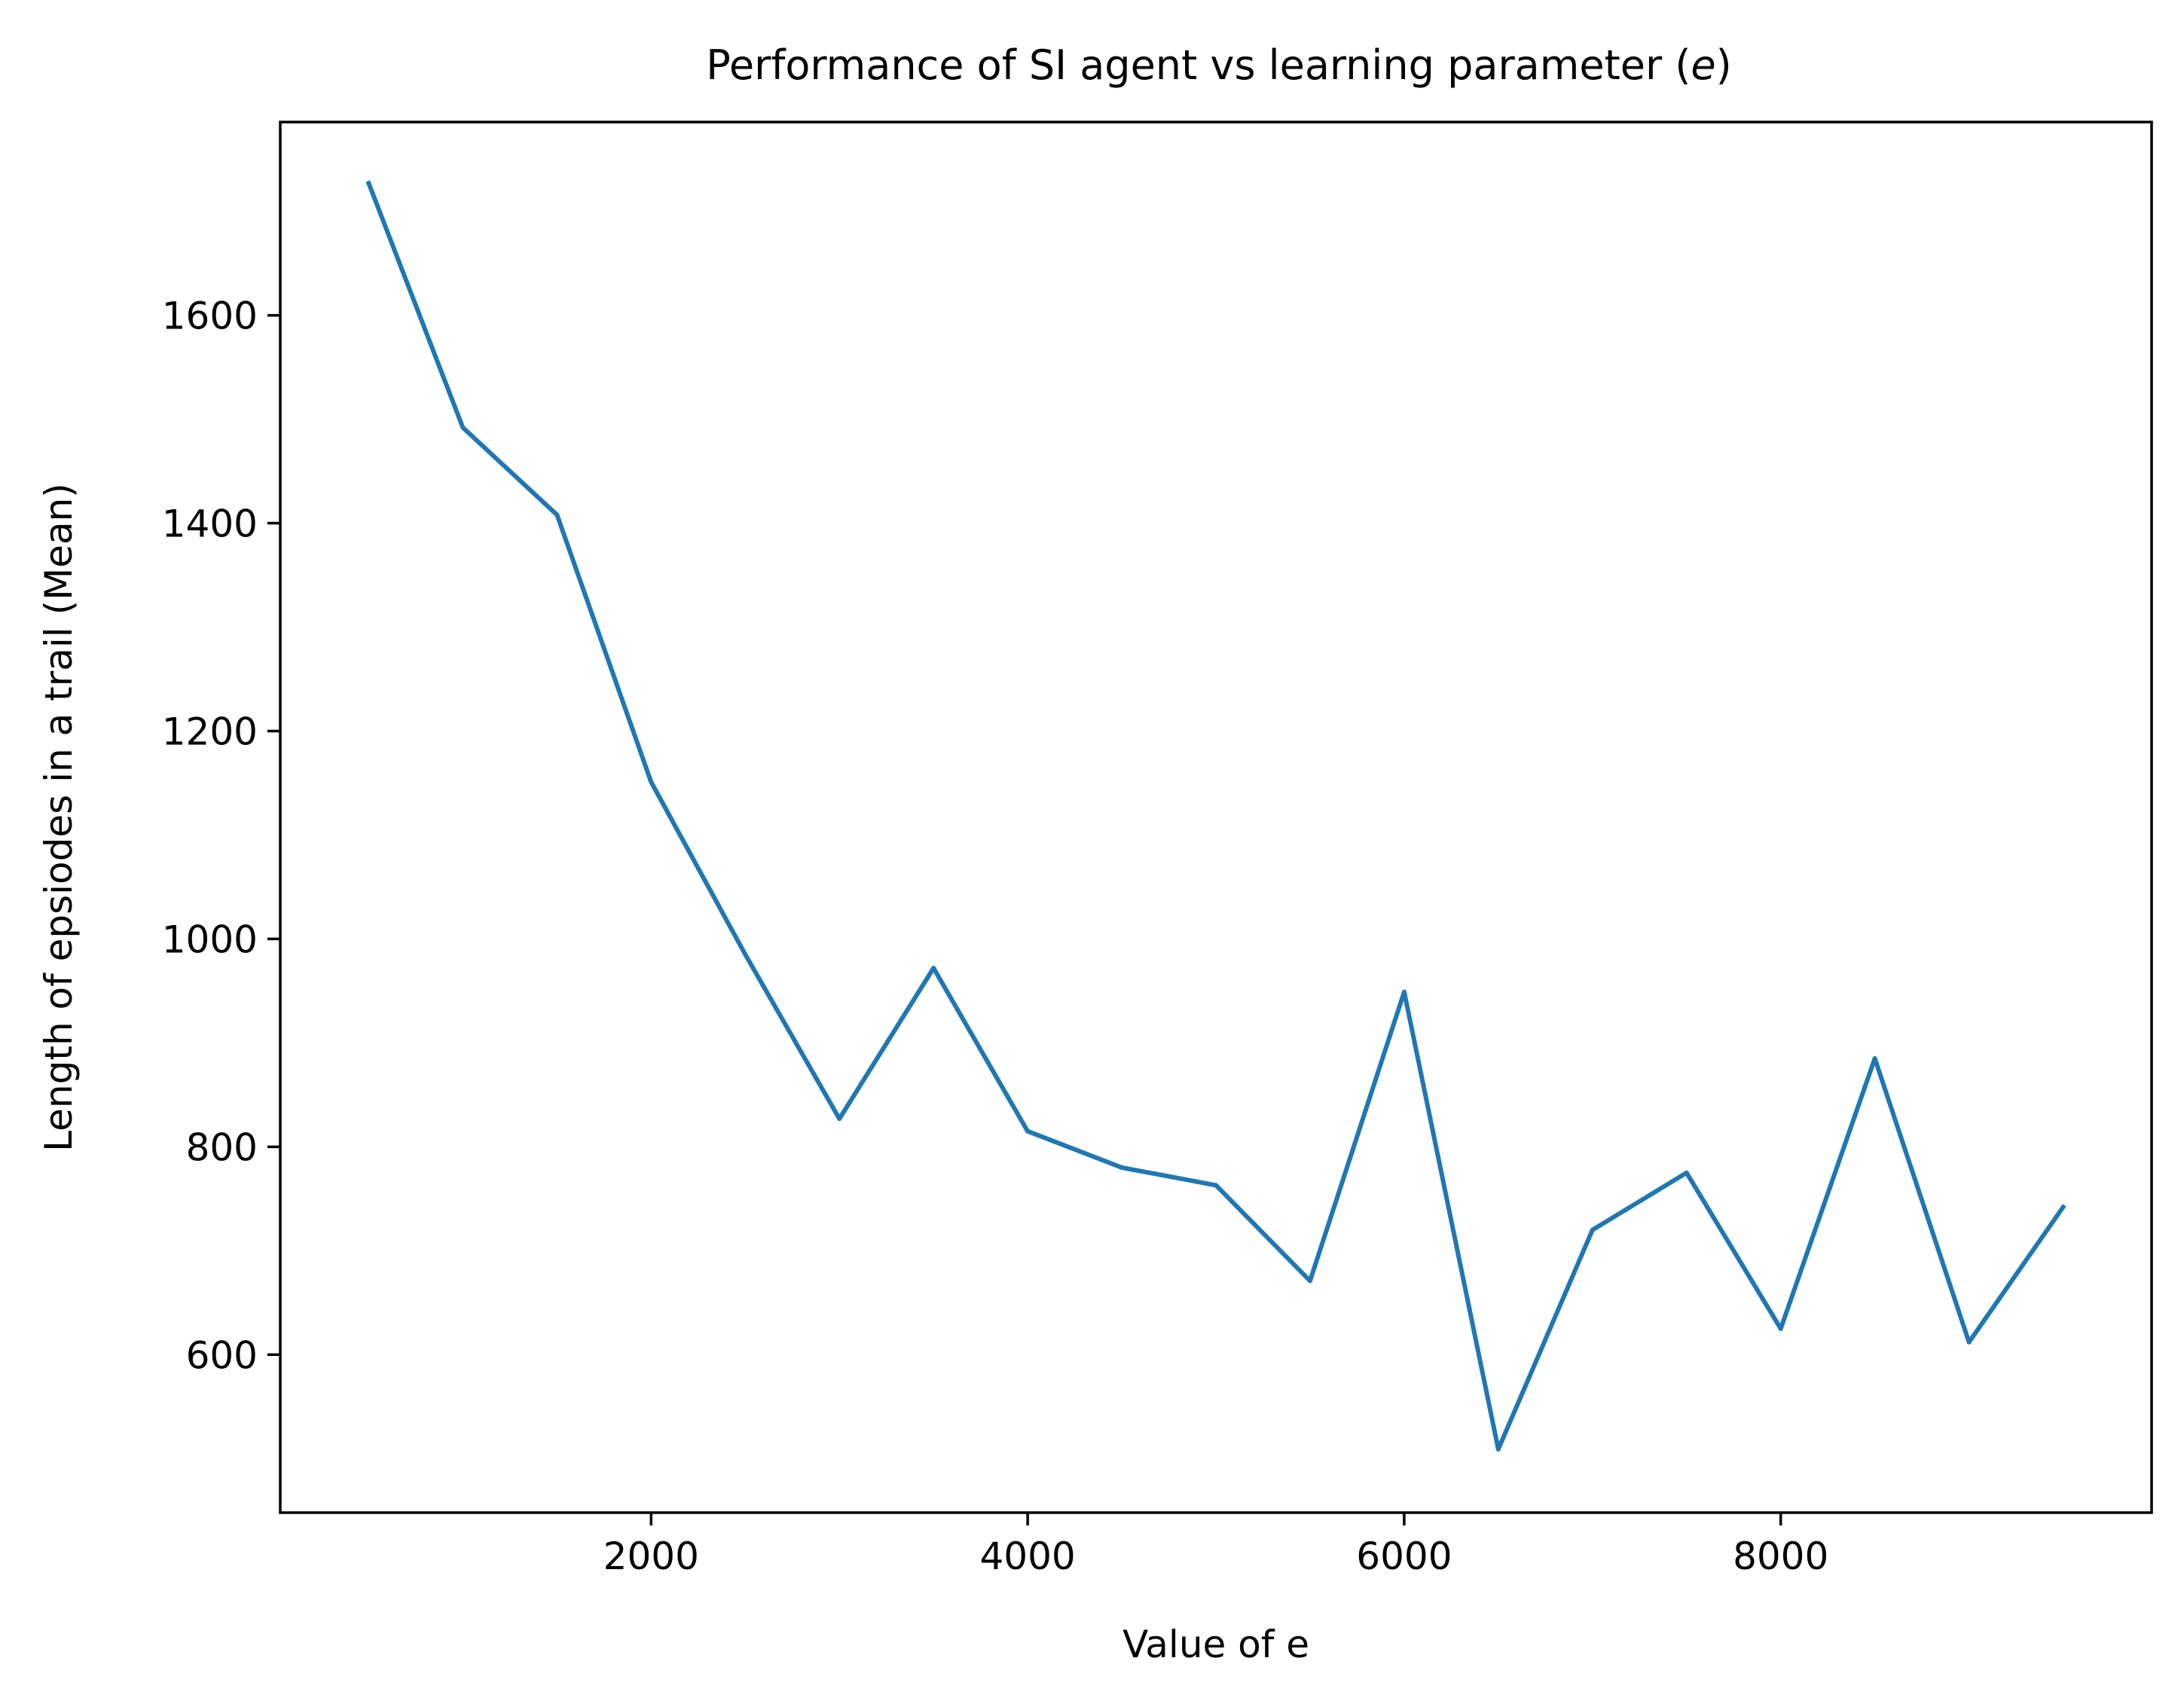 This screenshot has width=2184, height=1707. I want to click on x-axis-ticks: 2000 4000 6000 8000, so click(1215, 1545).